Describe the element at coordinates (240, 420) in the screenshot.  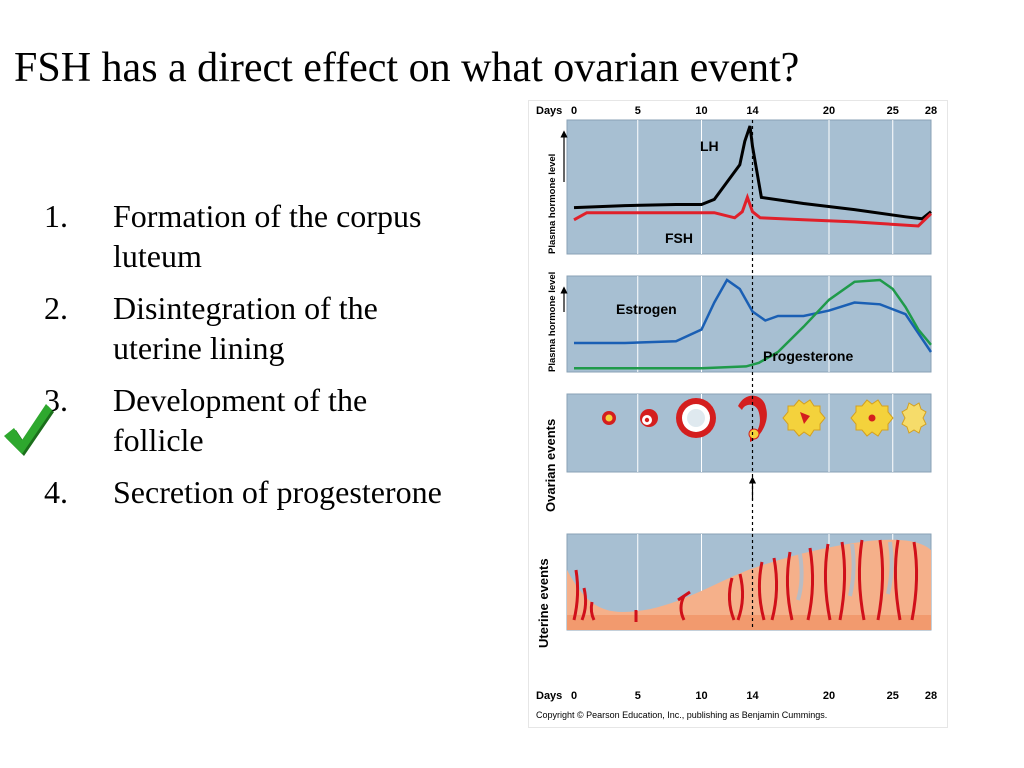
I see `answer-text: Development of the follicle` at that location.